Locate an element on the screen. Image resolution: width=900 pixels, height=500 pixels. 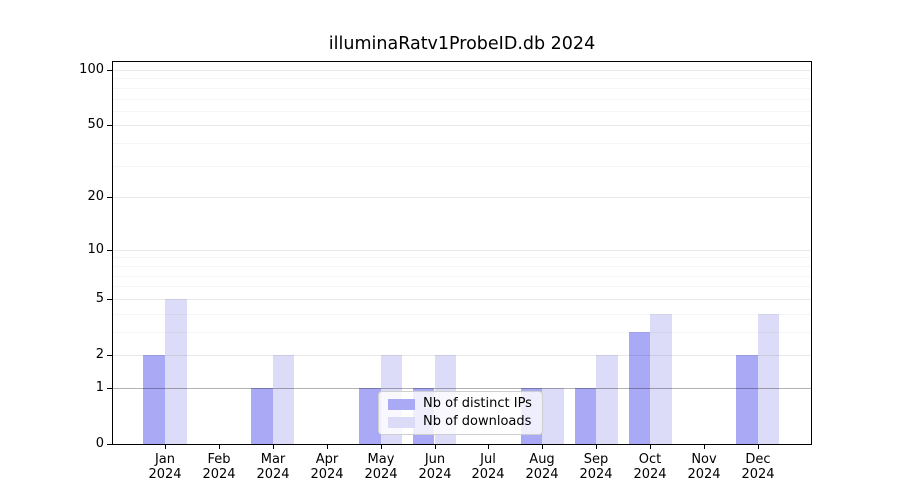
x-tick-month: Nov is located at coordinates (704, 459).